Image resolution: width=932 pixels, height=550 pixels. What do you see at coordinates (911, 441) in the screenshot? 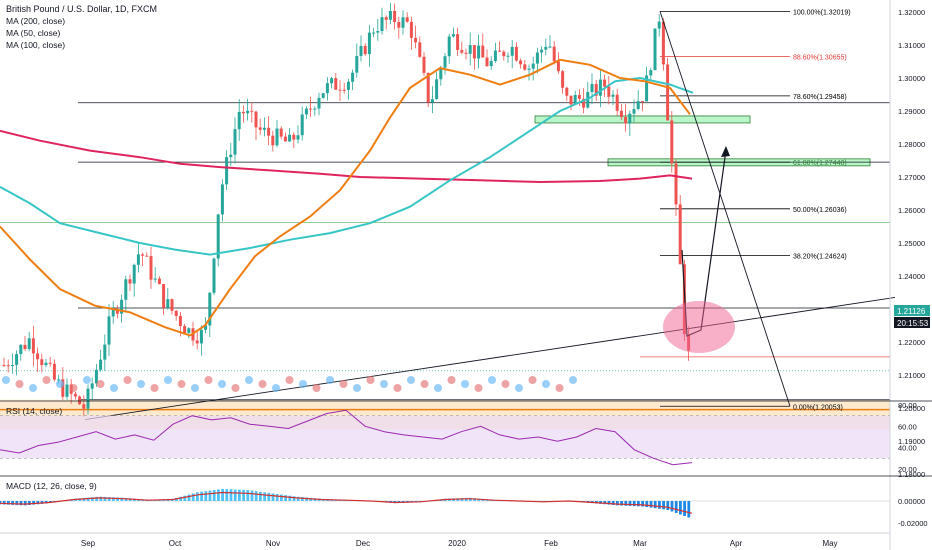
I see `price-tick-label: 1.19000` at bounding box center [911, 441].